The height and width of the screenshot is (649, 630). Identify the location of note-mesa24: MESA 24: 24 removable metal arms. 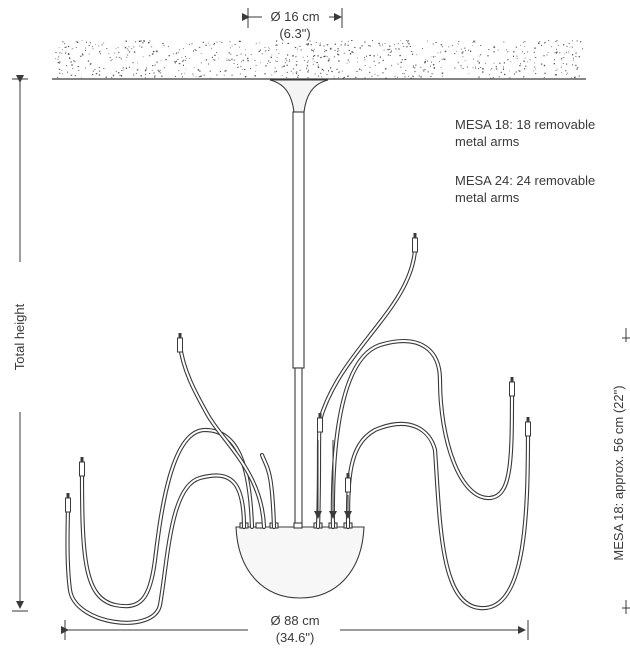
(525, 189).